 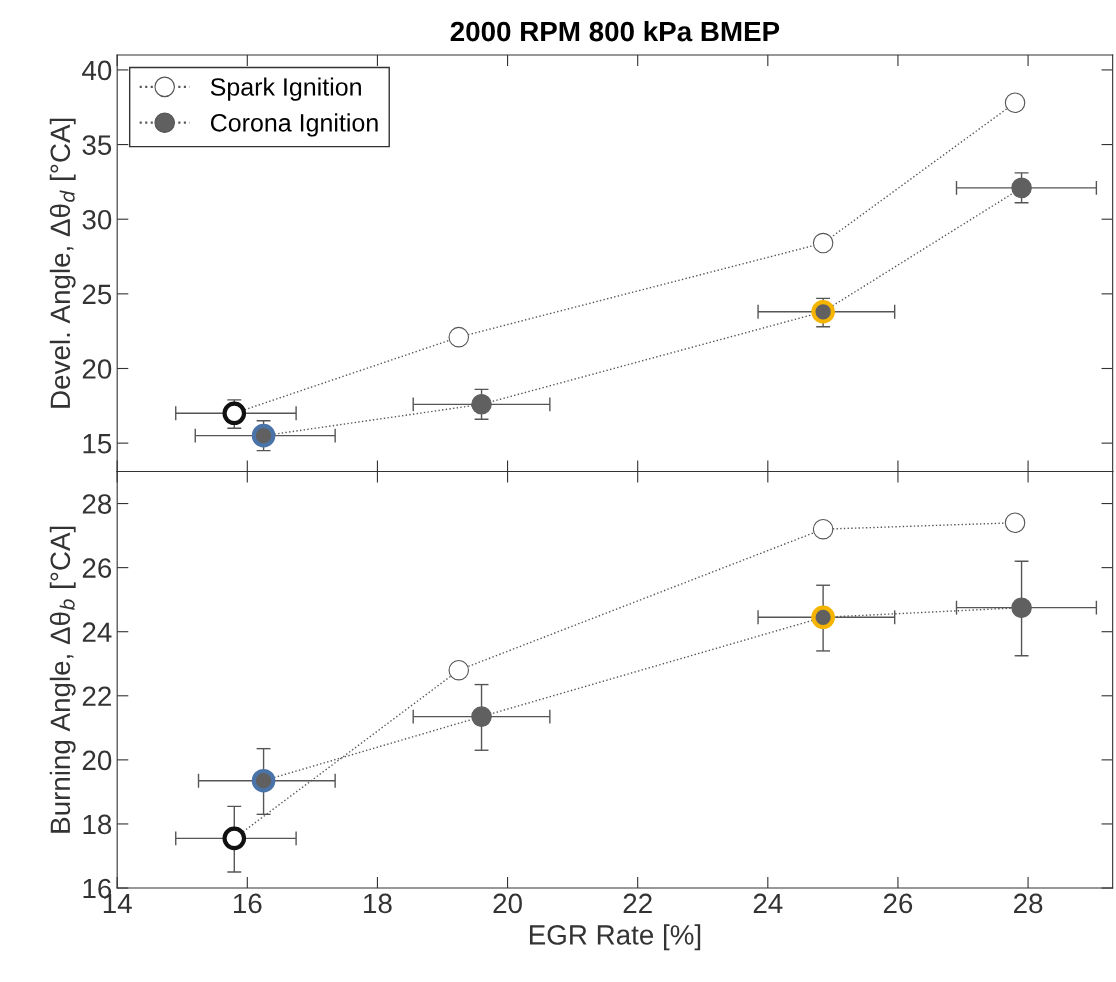 I want to click on y-tick-label: 24, so click(x=97, y=632).